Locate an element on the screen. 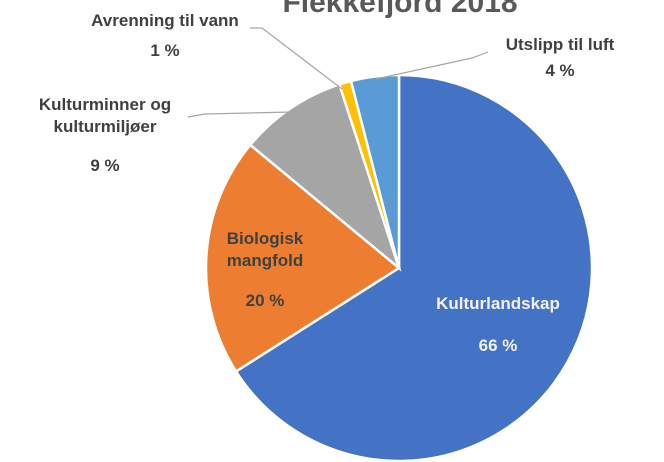 Image resolution: width=664 pixels, height=462 pixels. value-label: 20 % is located at coordinates (265, 300).